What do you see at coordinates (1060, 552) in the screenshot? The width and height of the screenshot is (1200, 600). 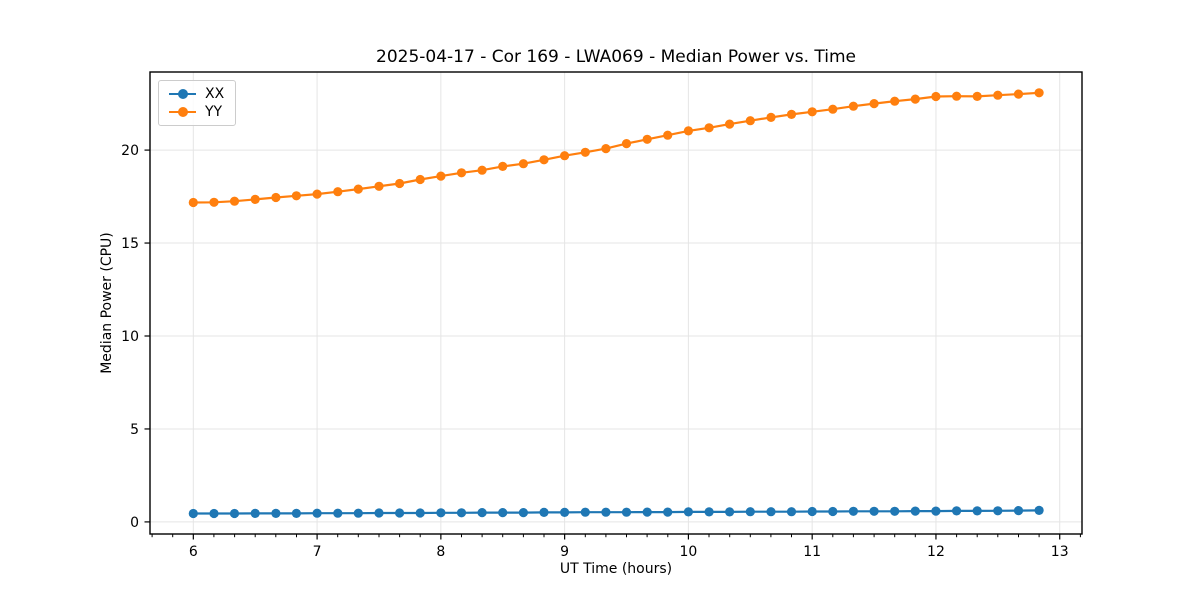 I see `x-tick-label: 13` at bounding box center [1060, 552].